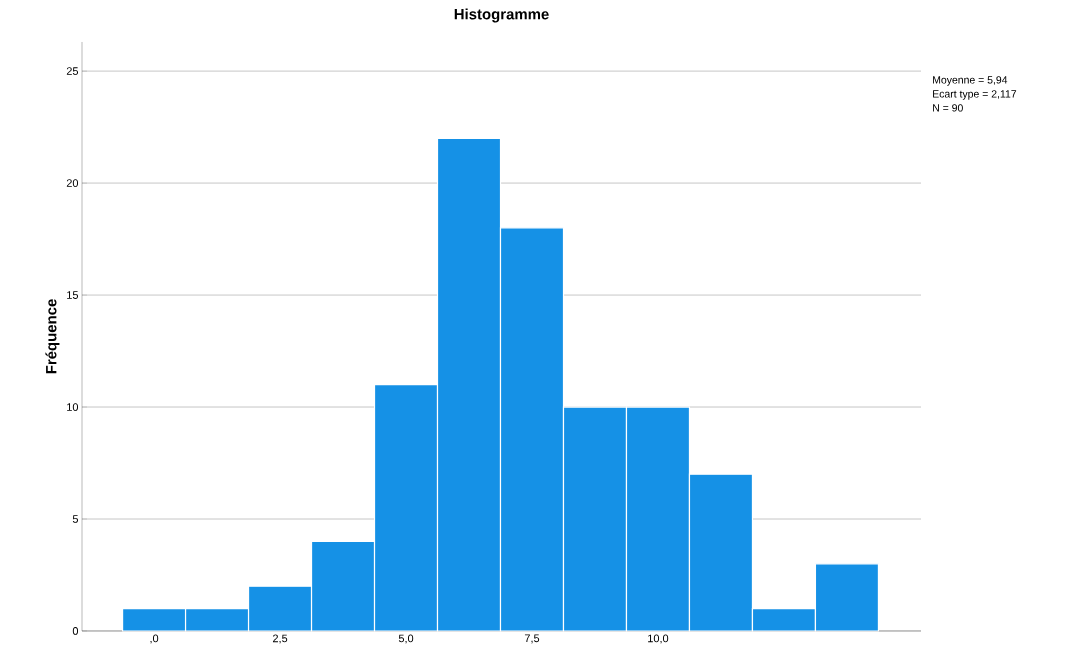 The height and width of the screenshot is (660, 1067). What do you see at coordinates (75, 631) in the screenshot?
I see `y-tick-label: 0` at bounding box center [75, 631].